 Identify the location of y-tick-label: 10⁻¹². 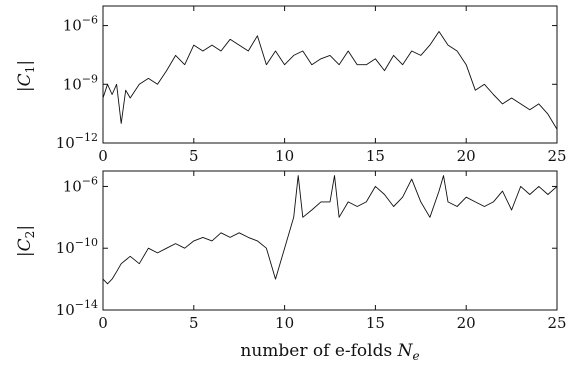
(77, 141).